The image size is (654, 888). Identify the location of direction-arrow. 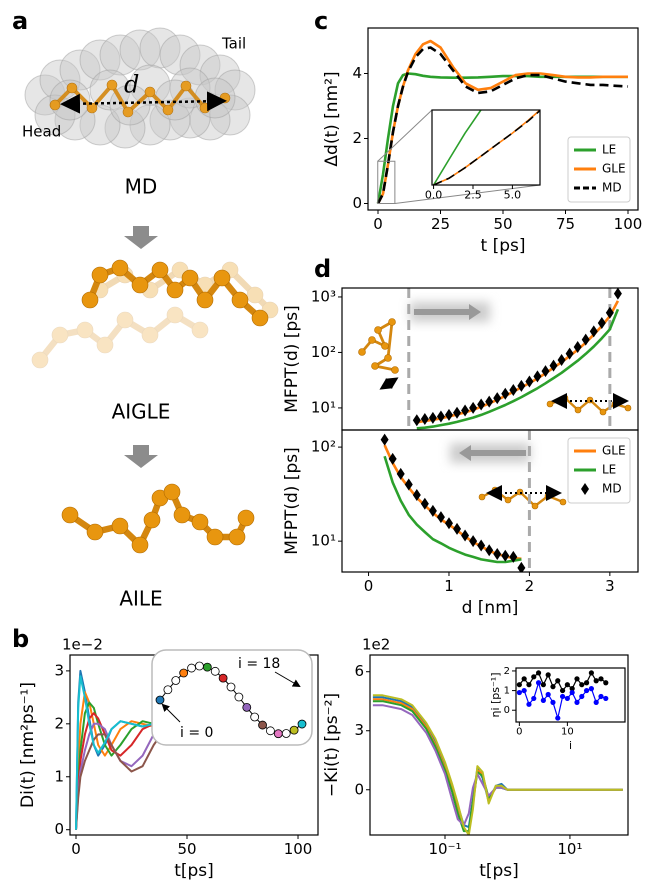
(492, 453).